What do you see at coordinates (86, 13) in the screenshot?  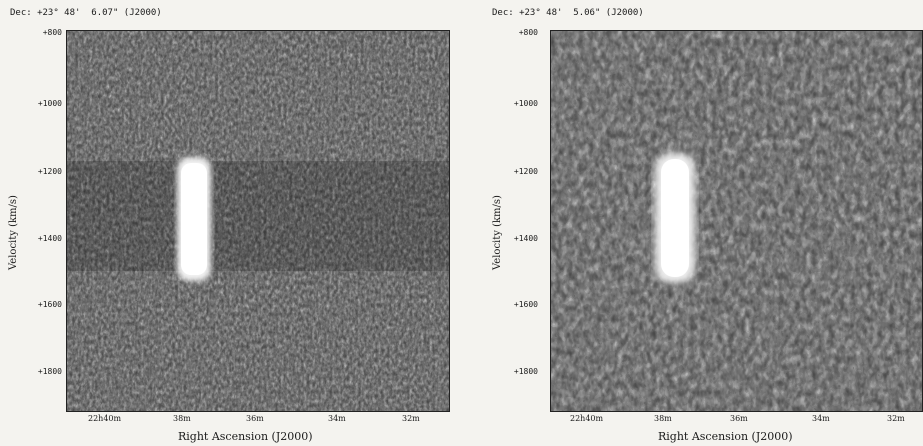 I see `dec-label: Dec: +23° 48' 6.07" (J2000)` at bounding box center [86, 13].